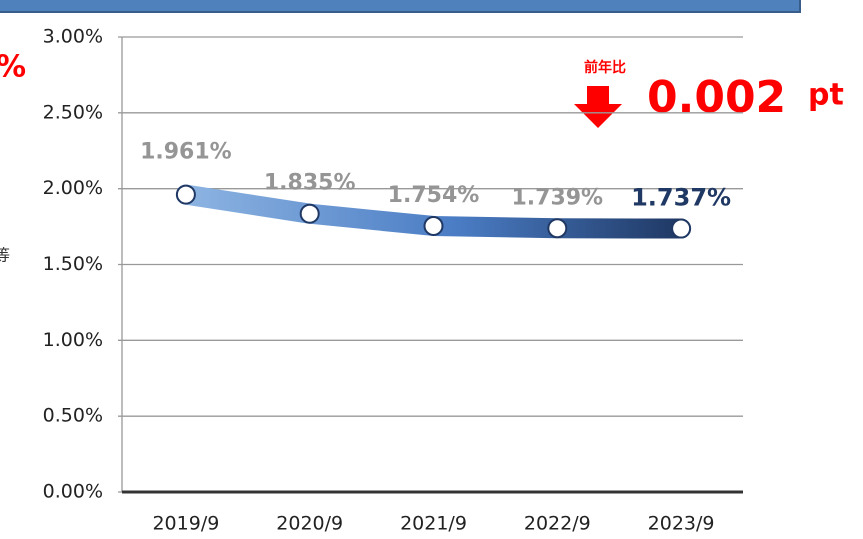 Image resolution: width=863 pixels, height=539 pixels. Describe the element at coordinates (434, 195) in the screenshot. I see `data-label: 1.754%` at that location.